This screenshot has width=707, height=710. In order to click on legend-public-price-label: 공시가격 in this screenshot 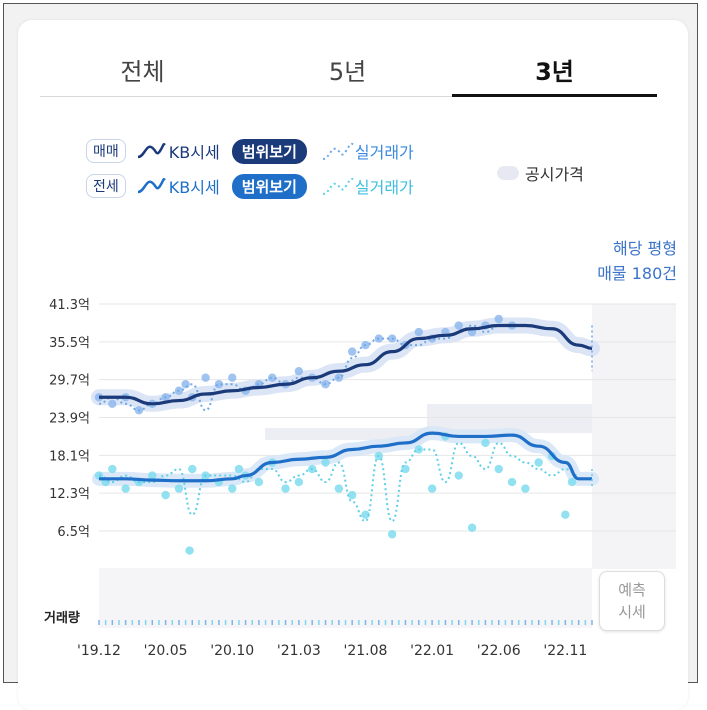, I will do `click(554, 174)`.